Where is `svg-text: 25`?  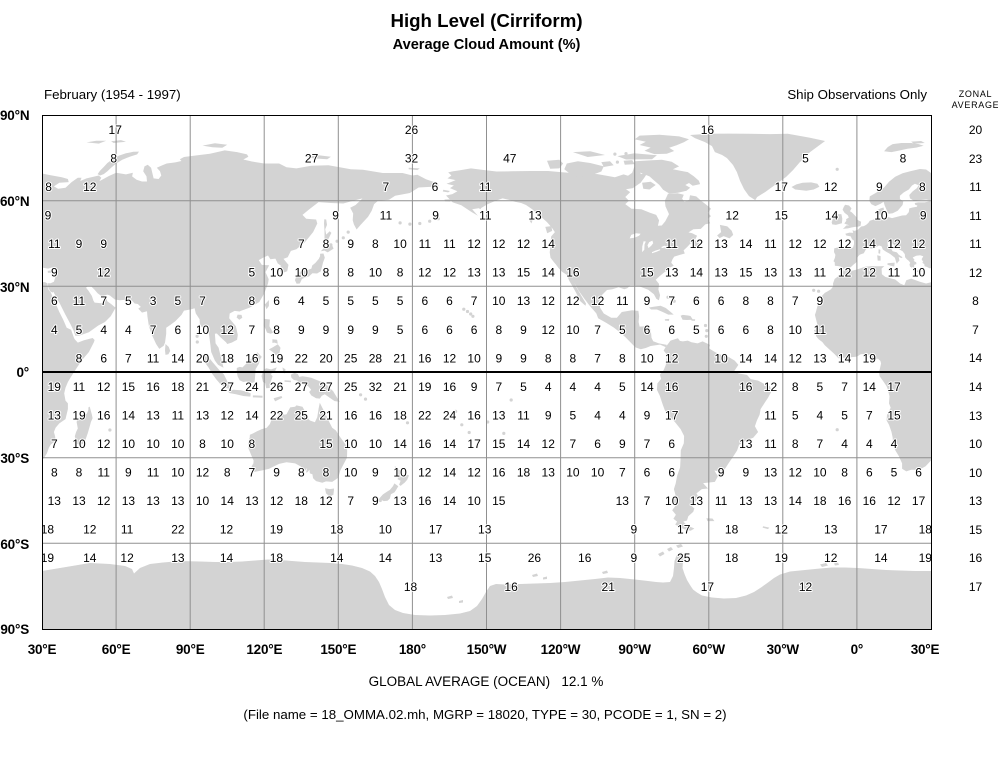
svg-text: 25 is located at coordinates (684, 558).